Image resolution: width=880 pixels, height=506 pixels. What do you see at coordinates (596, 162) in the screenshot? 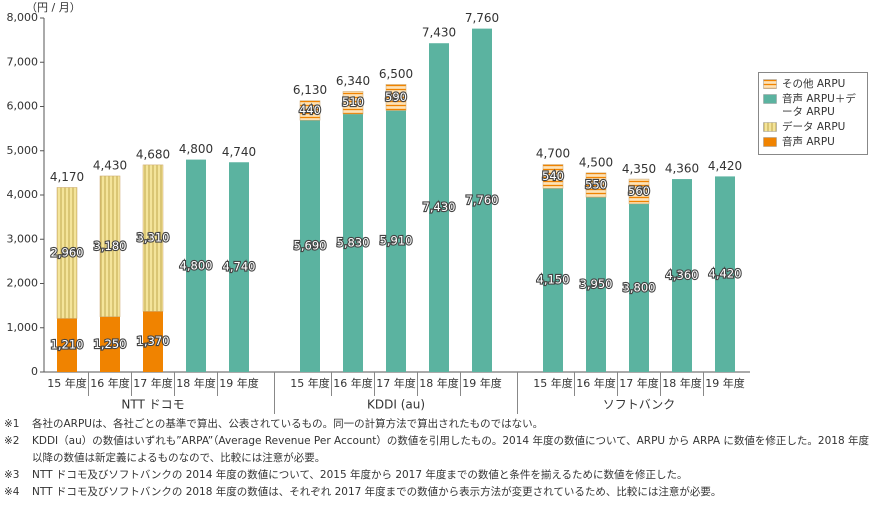
I see `total-label: 4,500` at bounding box center [596, 162].